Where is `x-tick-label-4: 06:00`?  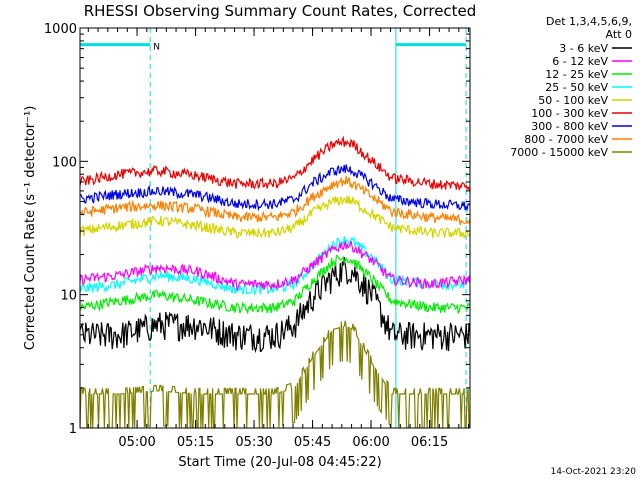 x-tick-label-4: 06:00 is located at coordinates (370, 442).